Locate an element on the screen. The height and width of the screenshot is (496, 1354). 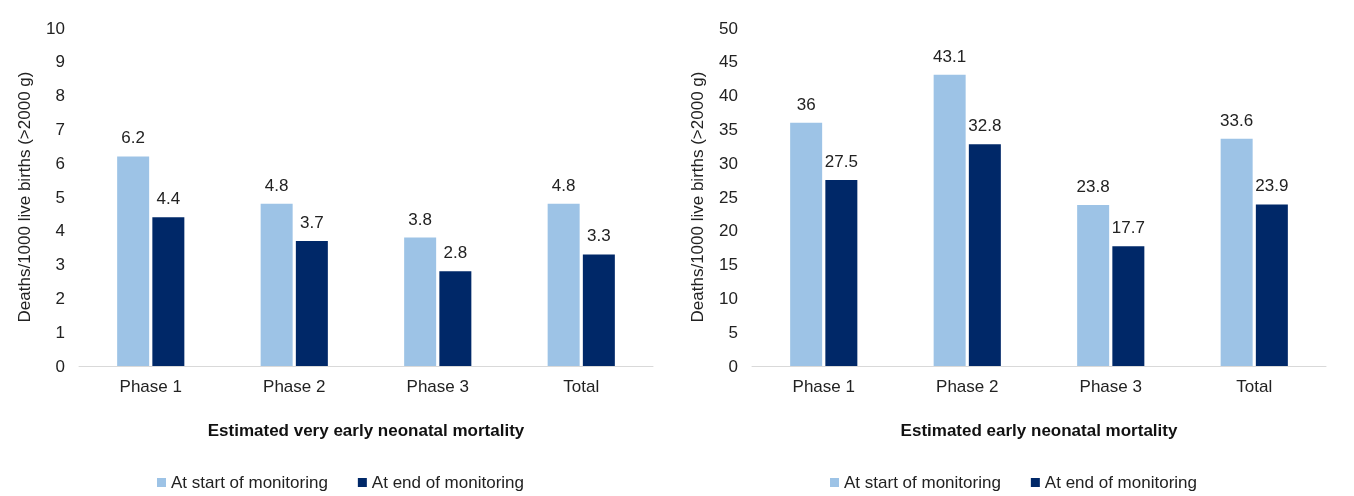
y-tick-label: 15 is located at coordinates (728, 265).